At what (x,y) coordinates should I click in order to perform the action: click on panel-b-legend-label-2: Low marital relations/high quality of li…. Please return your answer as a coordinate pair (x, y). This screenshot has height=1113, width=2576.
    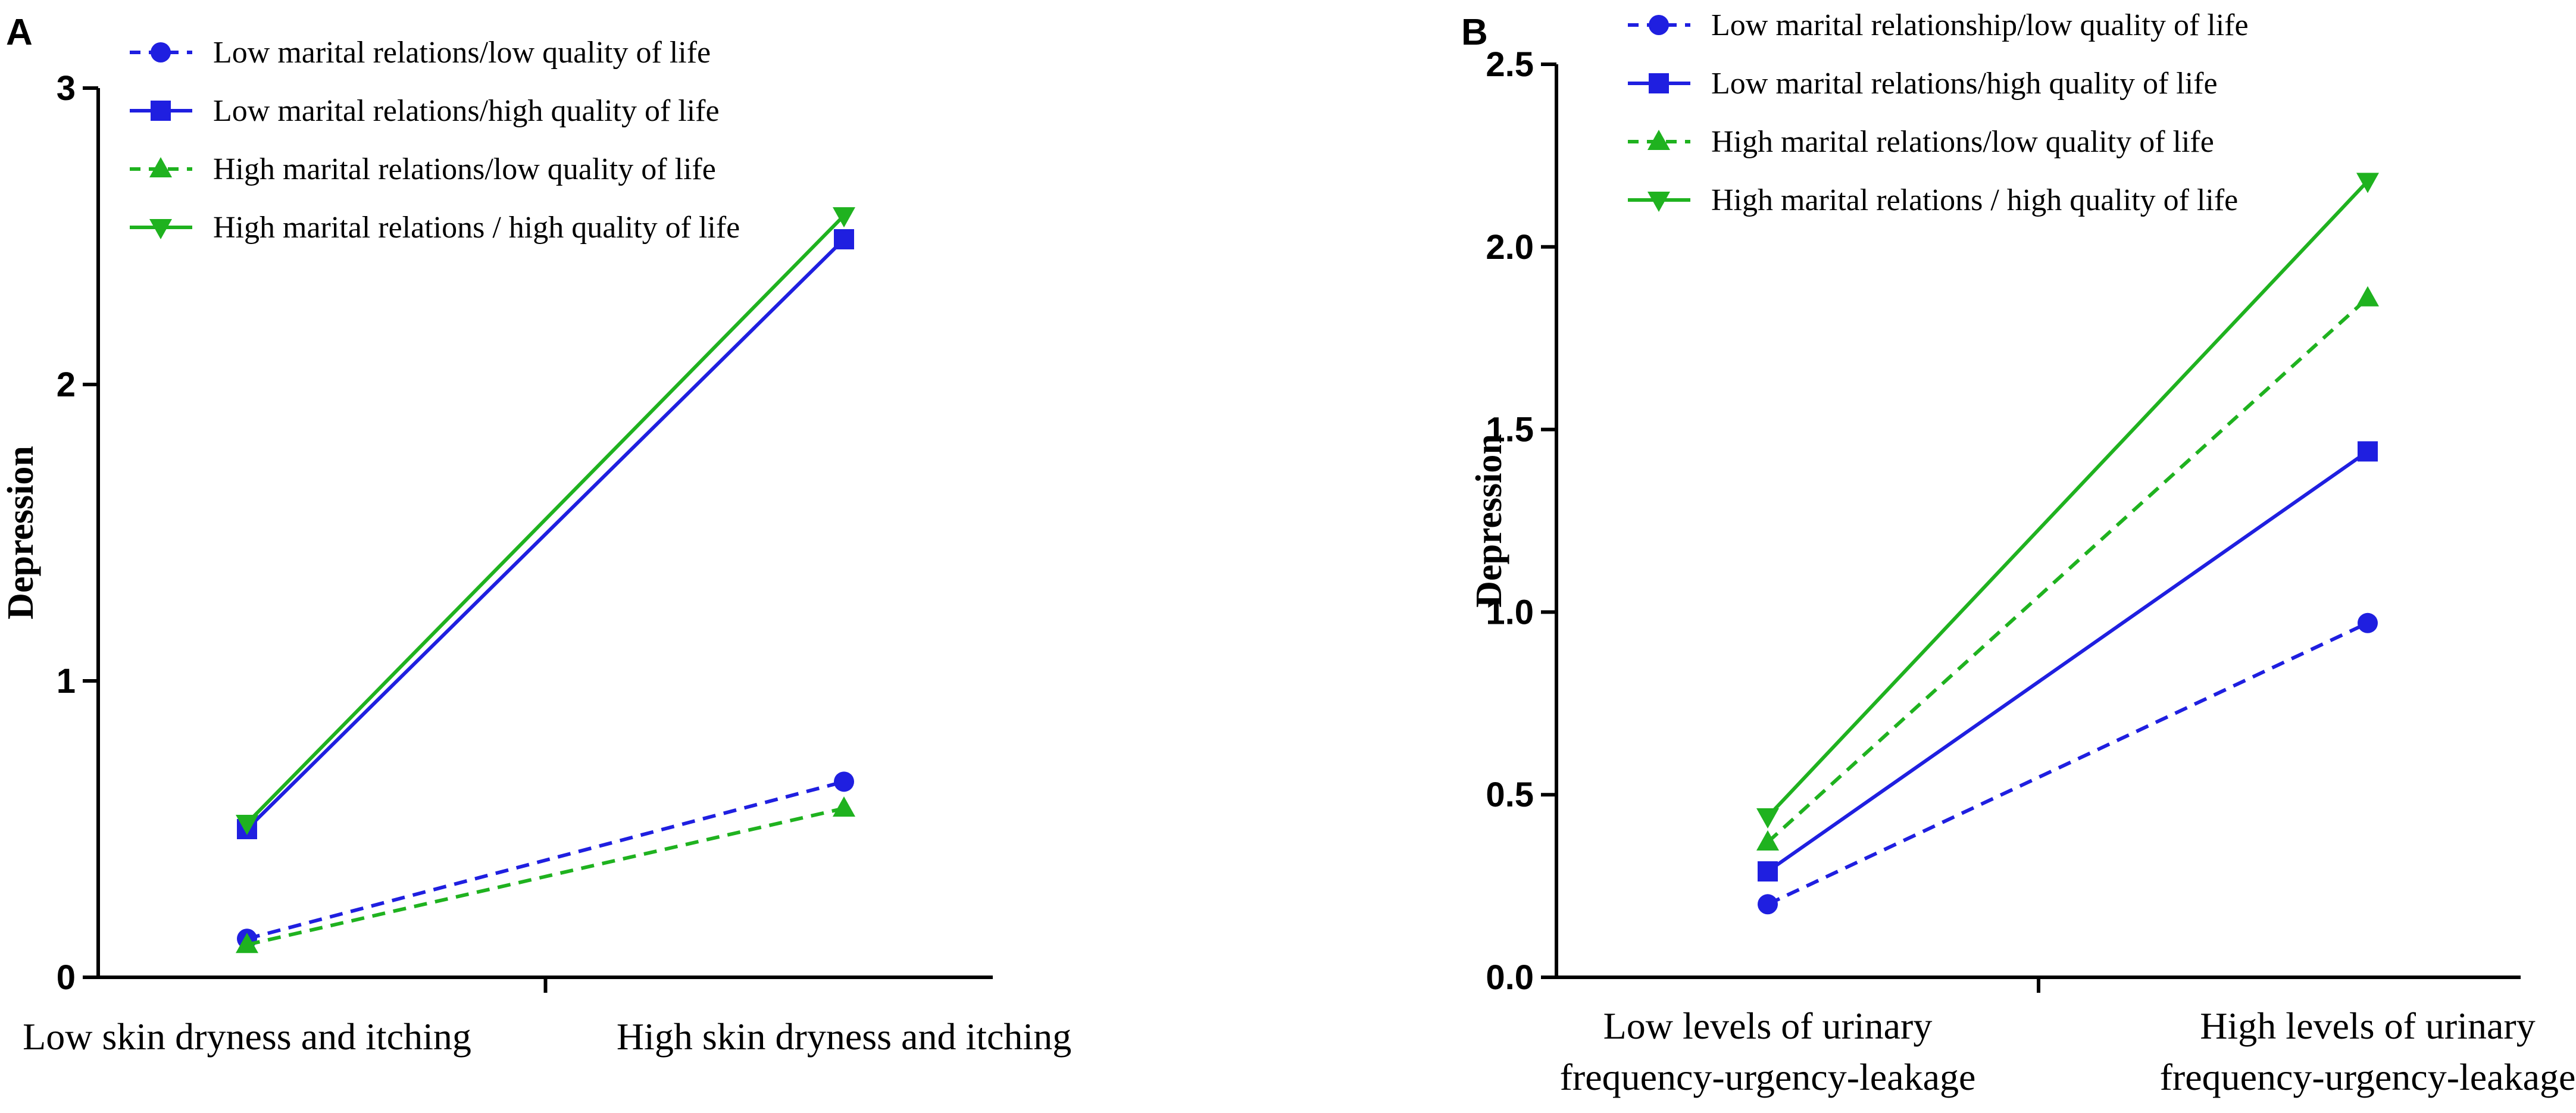
    Looking at the image, I should click on (1964, 84).